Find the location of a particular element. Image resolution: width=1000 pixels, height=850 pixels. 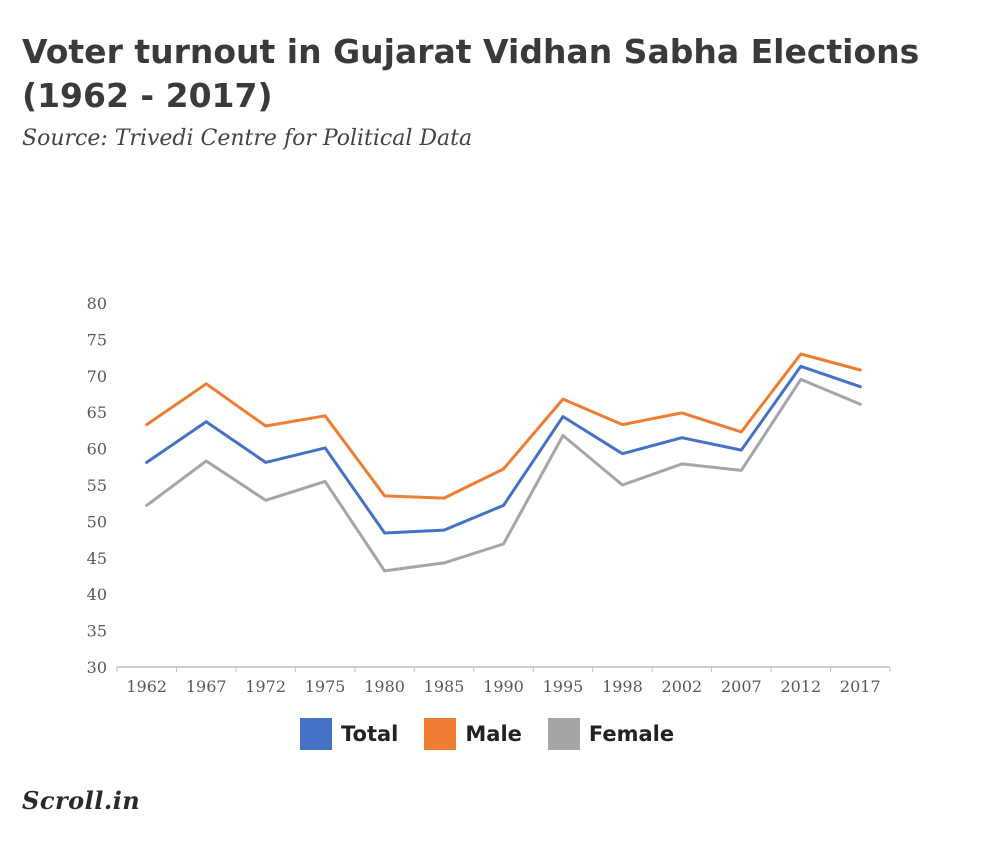

x-tick-label: 1967 is located at coordinates (206, 686).